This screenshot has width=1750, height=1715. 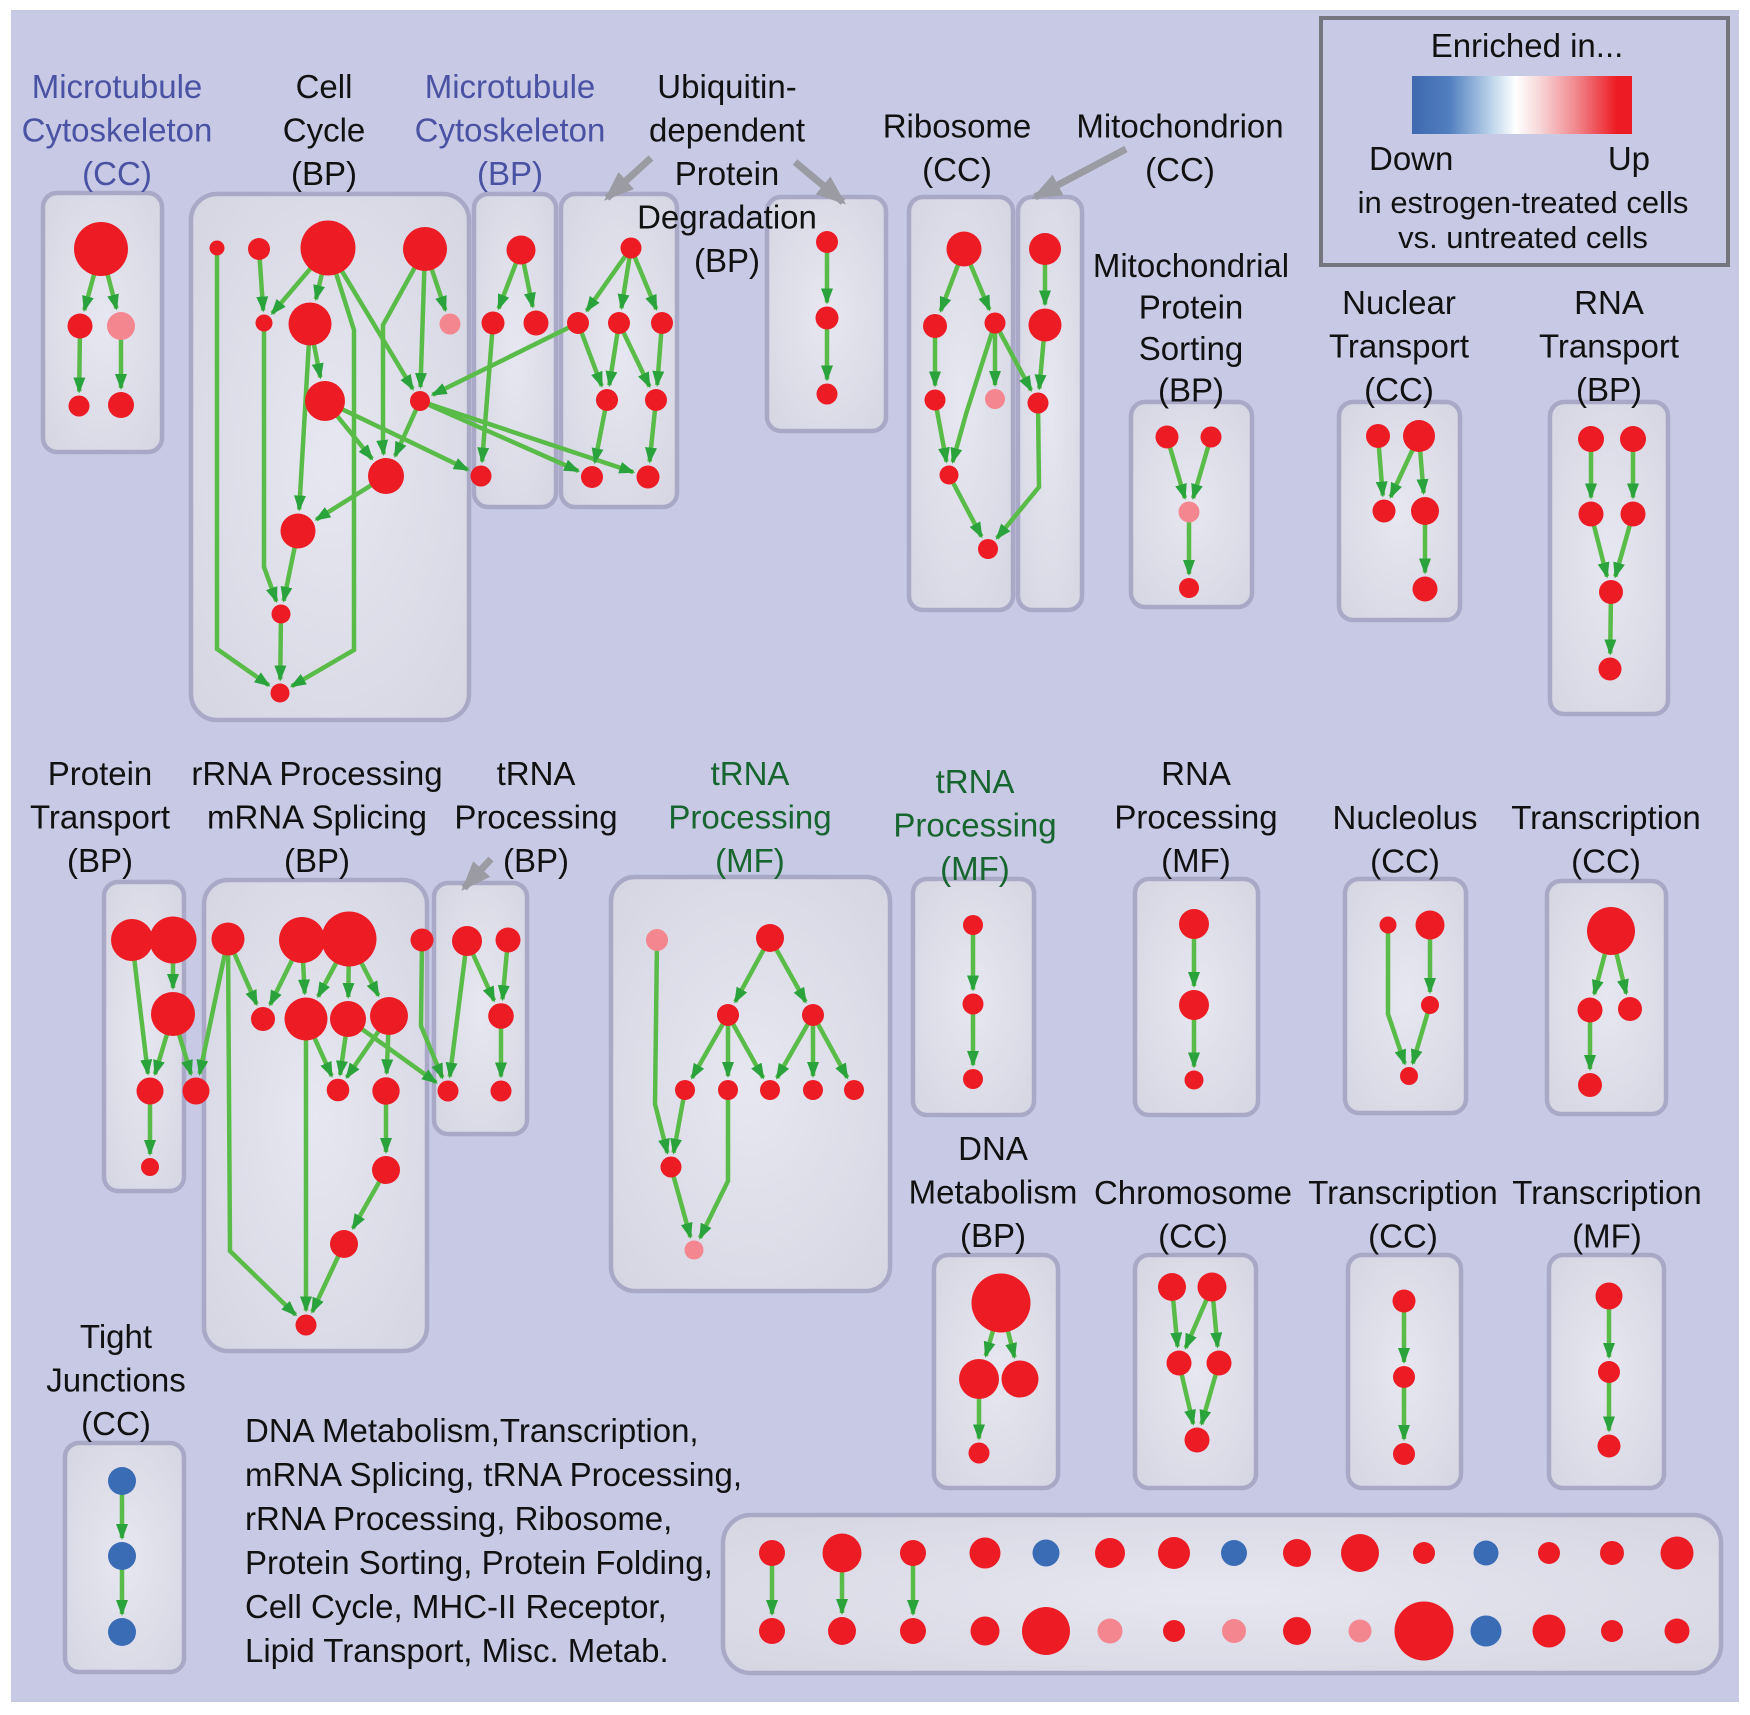 What do you see at coordinates (957, 126) in the screenshot?
I see `svg-text: Ribosome` at bounding box center [957, 126].